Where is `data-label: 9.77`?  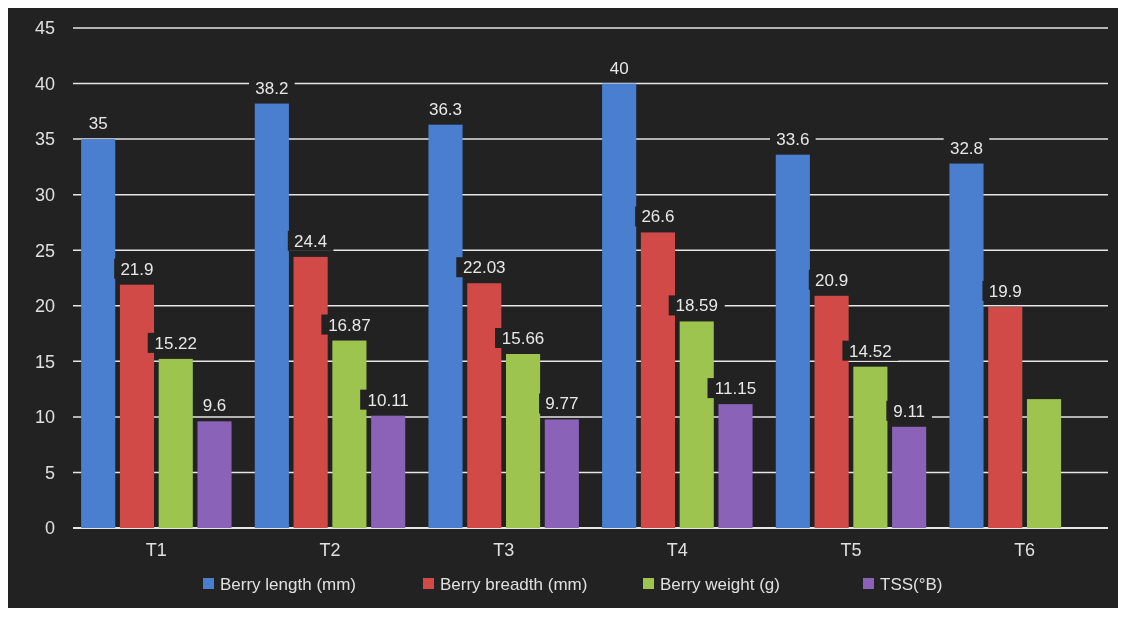
data-label: 9.77 is located at coordinates (562, 404).